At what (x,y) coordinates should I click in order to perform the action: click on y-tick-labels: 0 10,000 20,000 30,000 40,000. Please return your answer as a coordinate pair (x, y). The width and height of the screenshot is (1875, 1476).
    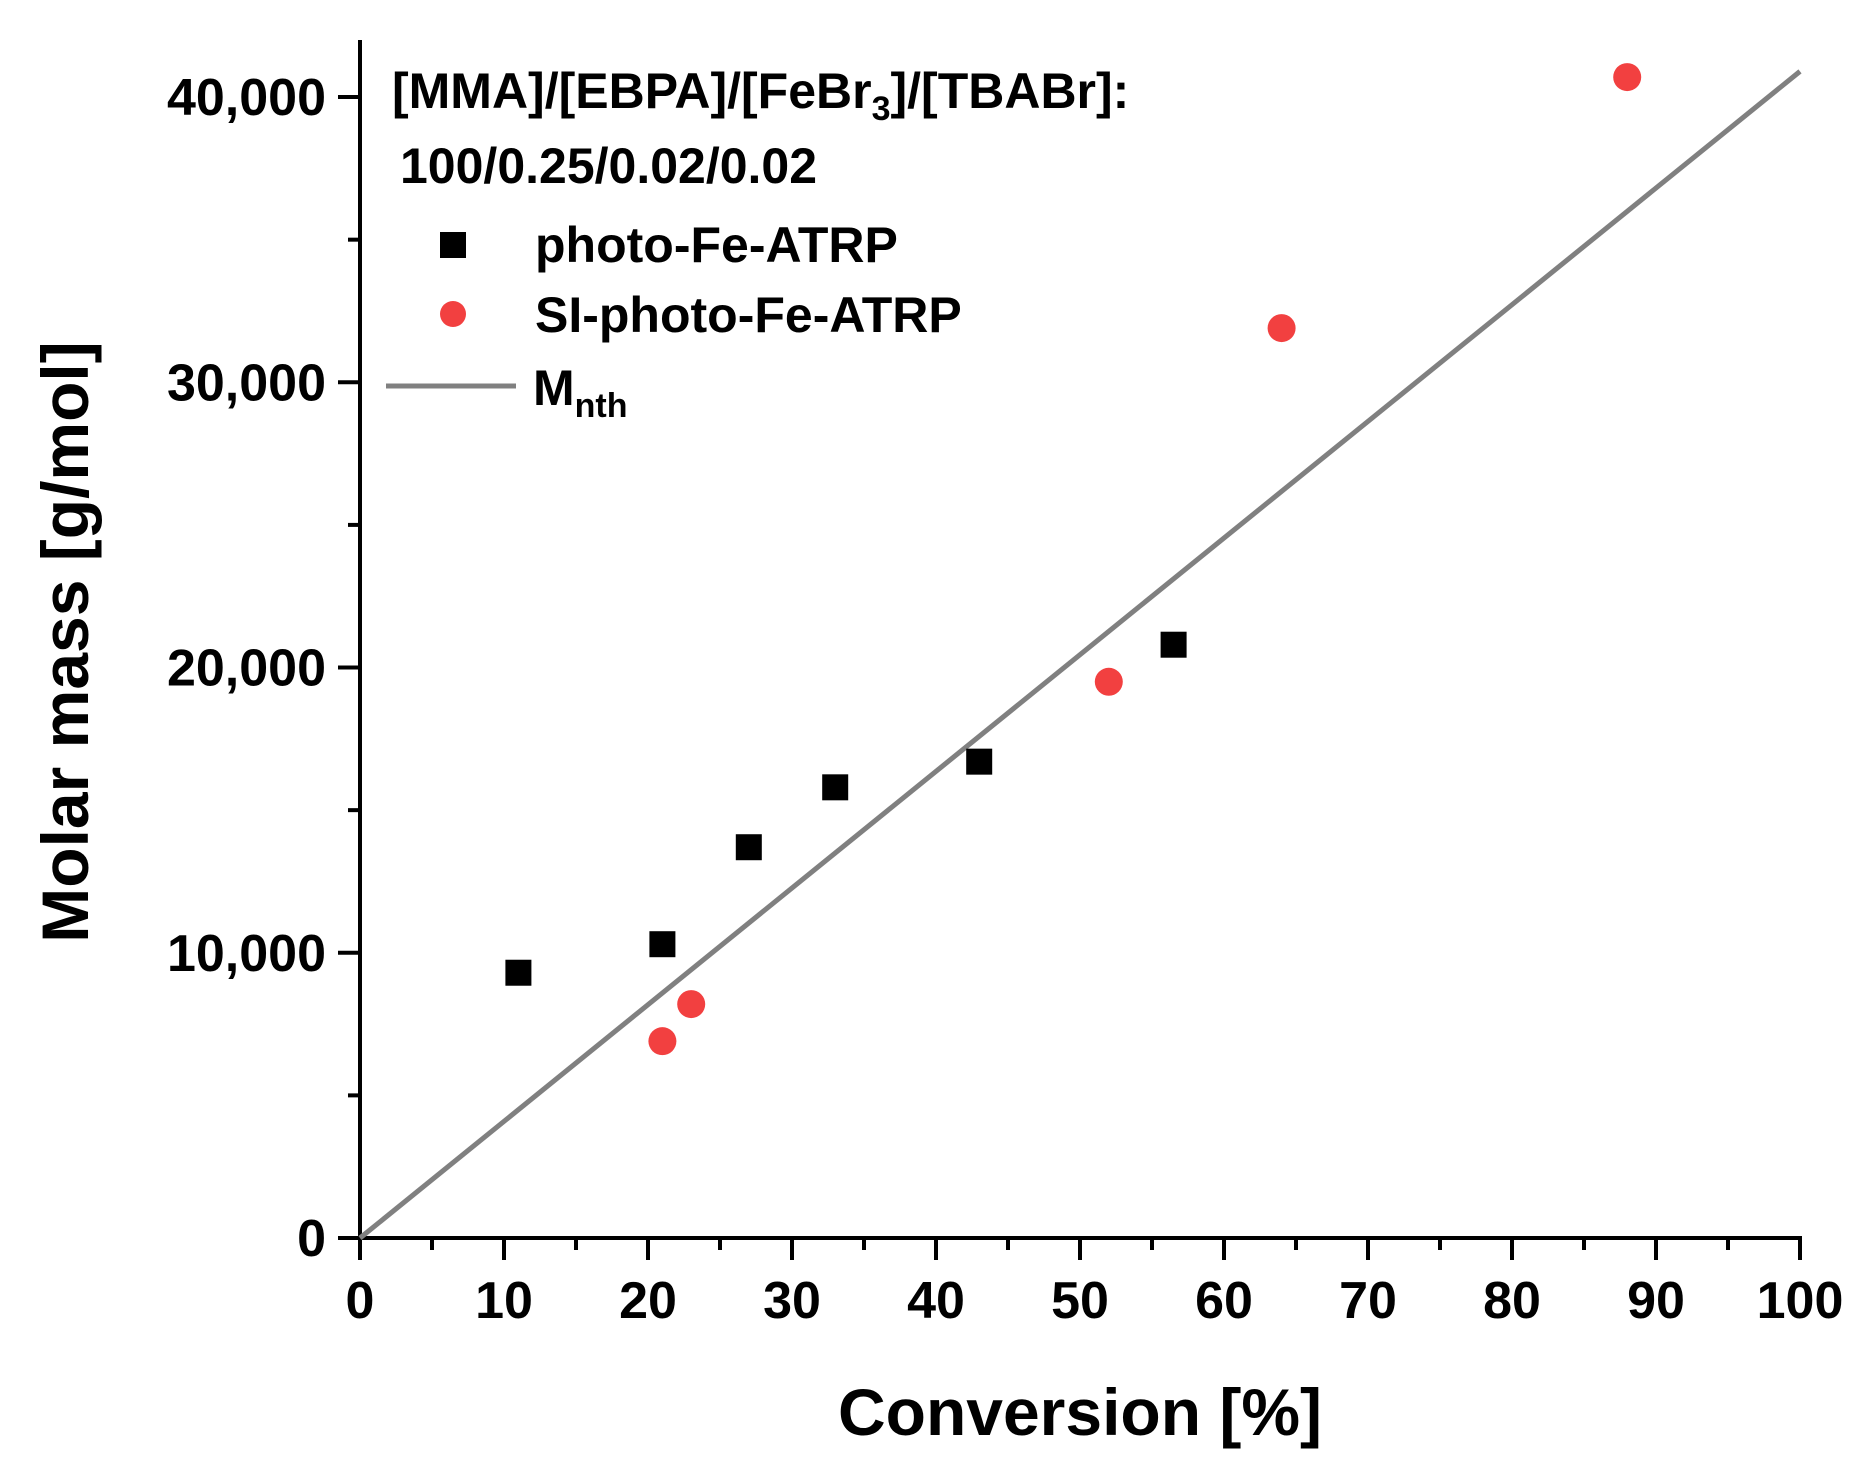
    Looking at the image, I should click on (246, 668).